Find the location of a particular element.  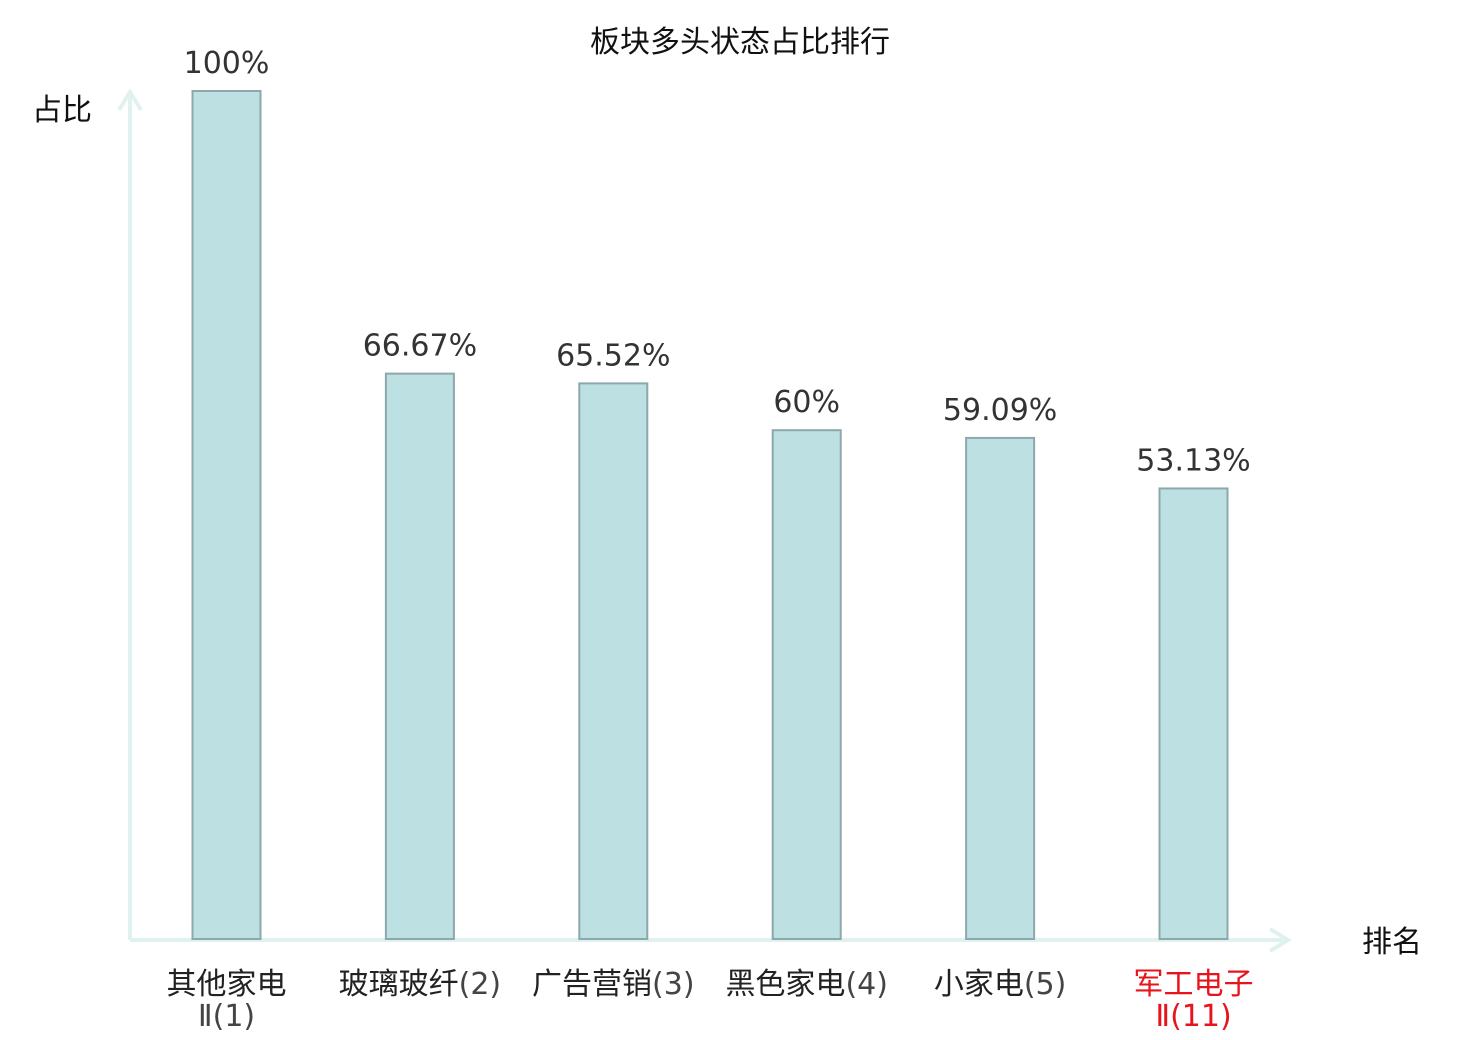

bar-value-label: 65.52% is located at coordinates (613, 355).